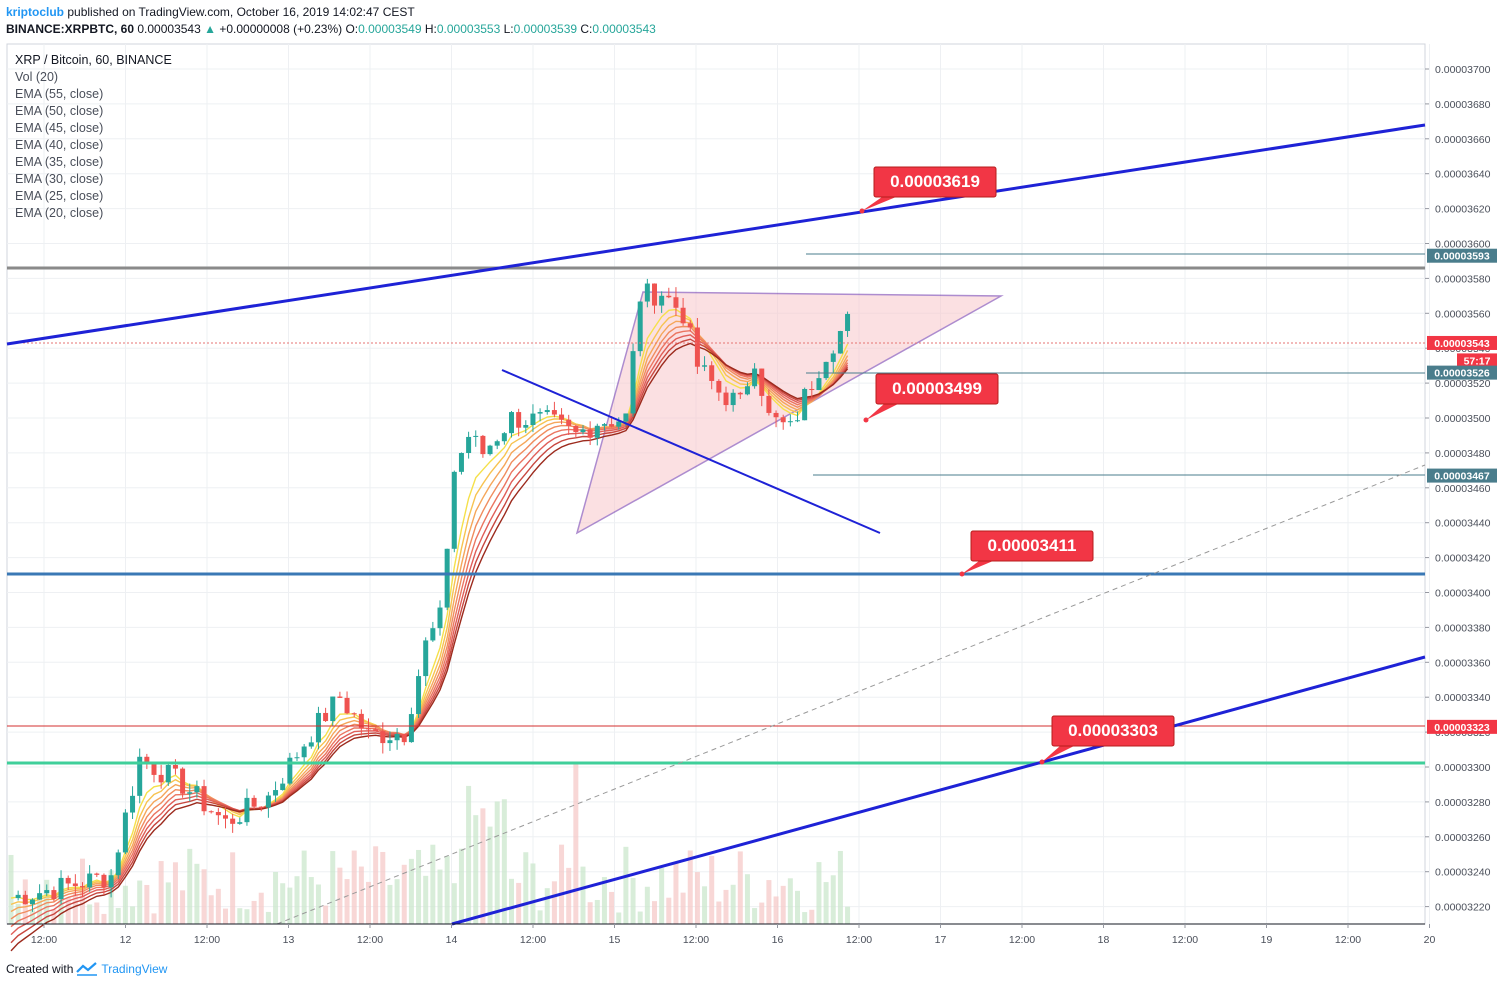 This screenshot has width=1506, height=988. What do you see at coordinates (1463, 628) in the screenshot?
I see `y-tick-label: 0.00003380` at bounding box center [1463, 628].